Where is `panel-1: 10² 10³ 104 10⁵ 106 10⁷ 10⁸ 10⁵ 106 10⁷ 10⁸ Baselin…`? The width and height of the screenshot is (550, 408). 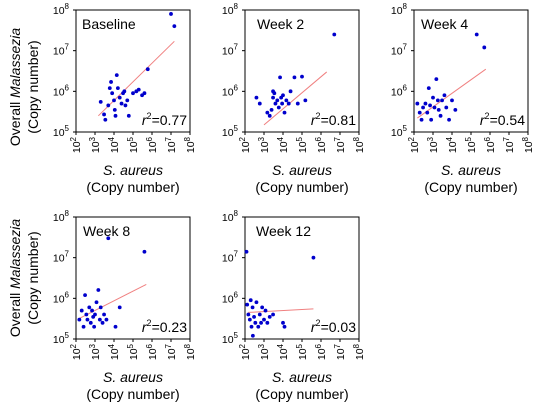
panel-1: 10² 10³ 104 10⁵ 106 10⁷ 10⁸ 10⁵ 106 10⁷ 10⁸ Baselin… is located at coordinates (125, 98).